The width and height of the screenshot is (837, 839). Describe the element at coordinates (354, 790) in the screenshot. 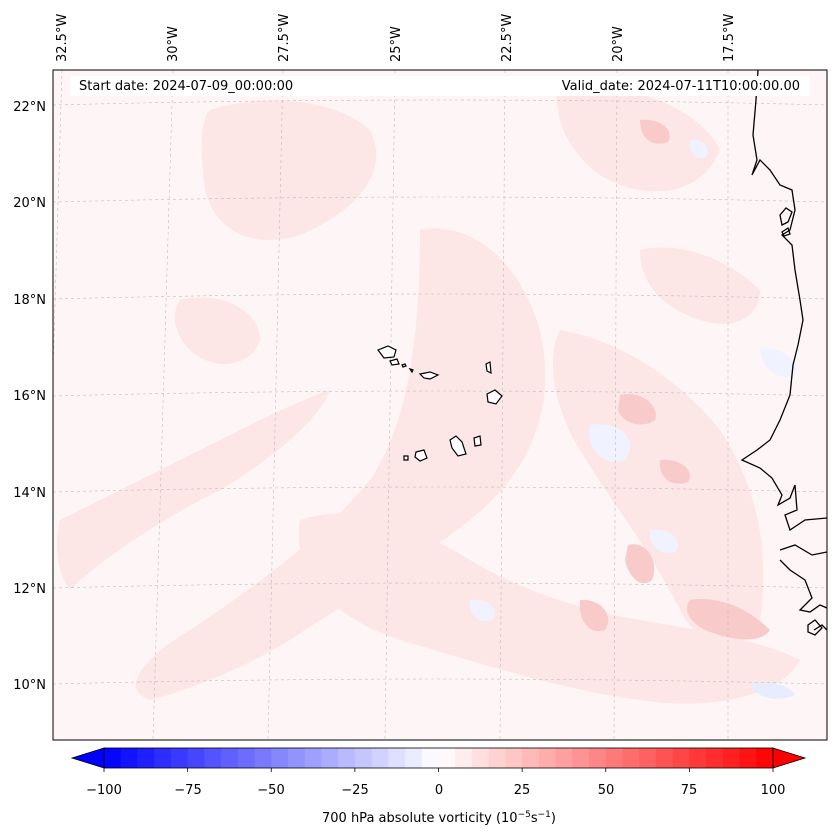

I see `colorbar-tick-label: −25` at that location.